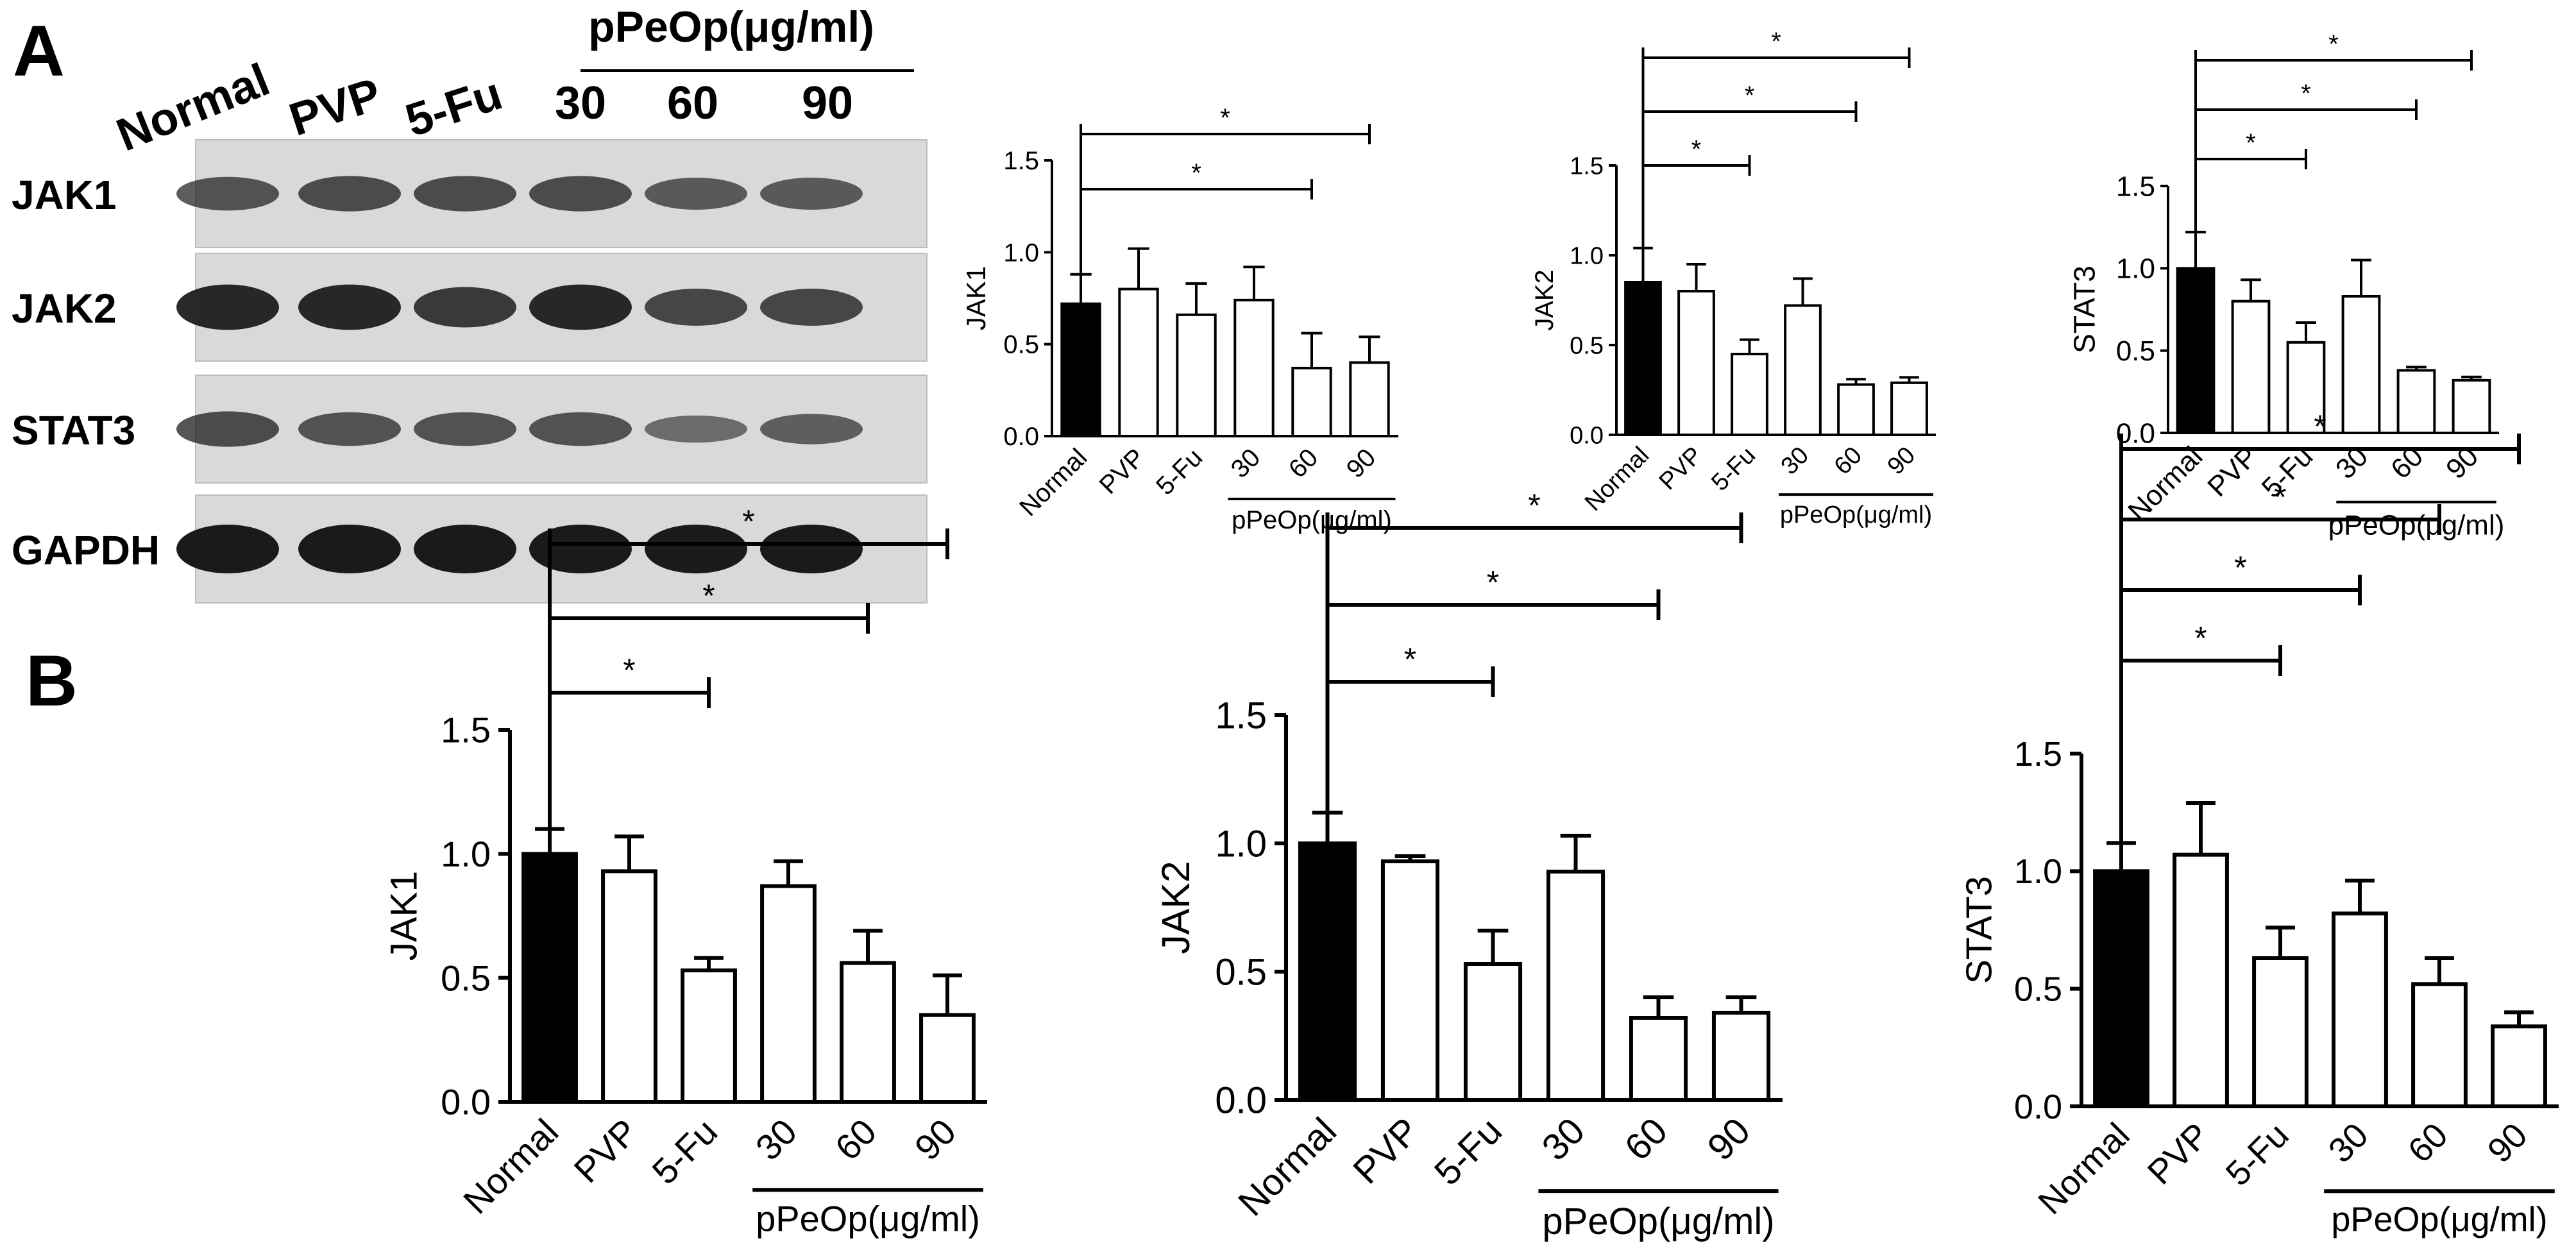  I want to click on blot-group-label: pPeOp(μg/ml), so click(731, 27).